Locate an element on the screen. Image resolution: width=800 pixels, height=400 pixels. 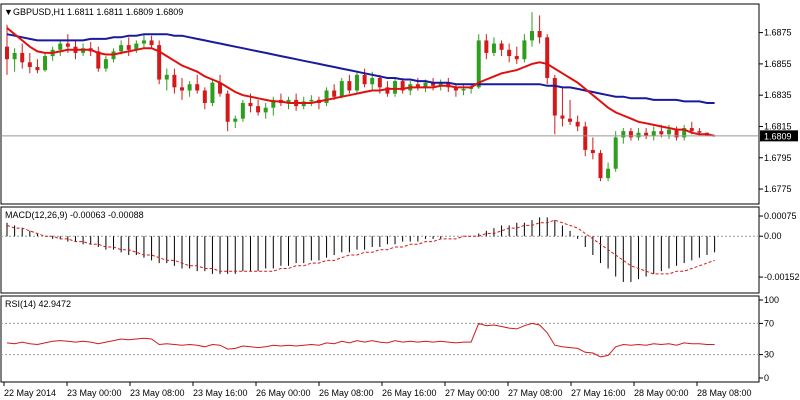
time-tick-label: 26 May 00:00 is located at coordinates (283, 393).